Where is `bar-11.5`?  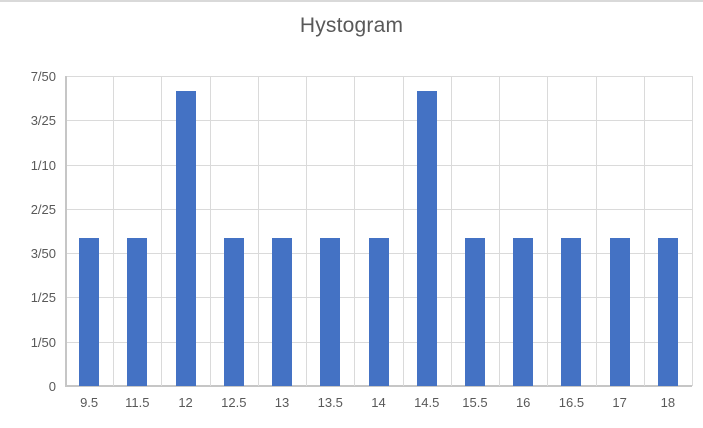 bar-11.5 is located at coordinates (137, 312).